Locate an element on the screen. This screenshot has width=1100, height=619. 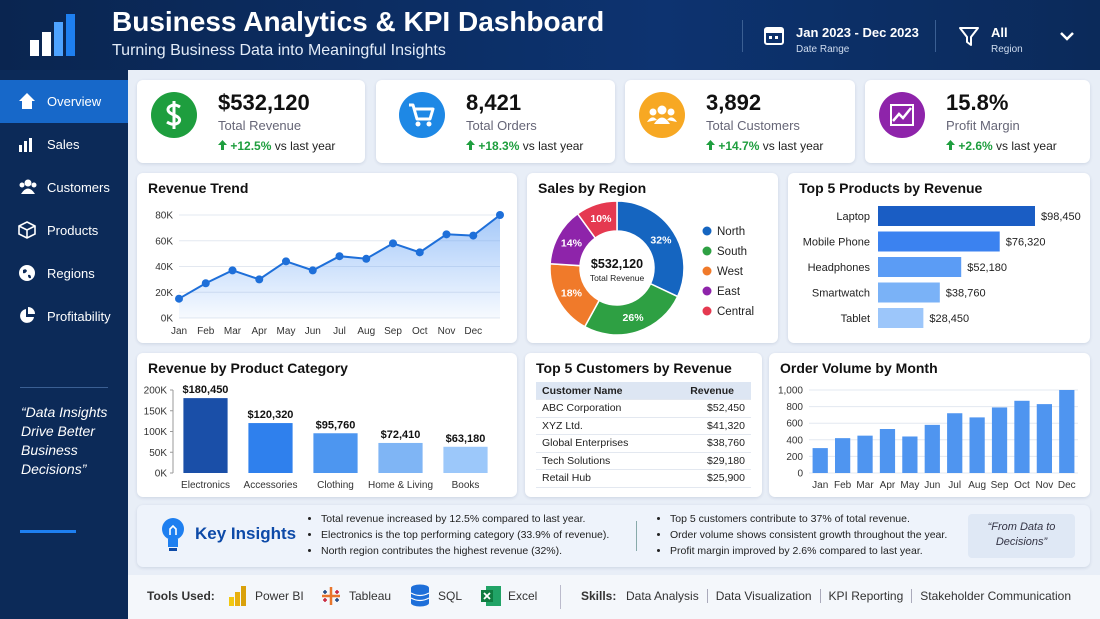
logo is located at coordinates (52, 35).